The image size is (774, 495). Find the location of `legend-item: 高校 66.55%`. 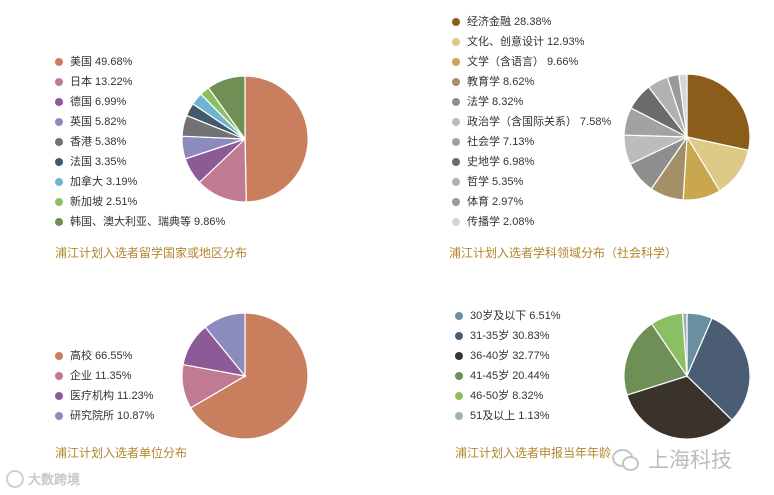

legend-item: 高校 66.55% is located at coordinates (104, 356).